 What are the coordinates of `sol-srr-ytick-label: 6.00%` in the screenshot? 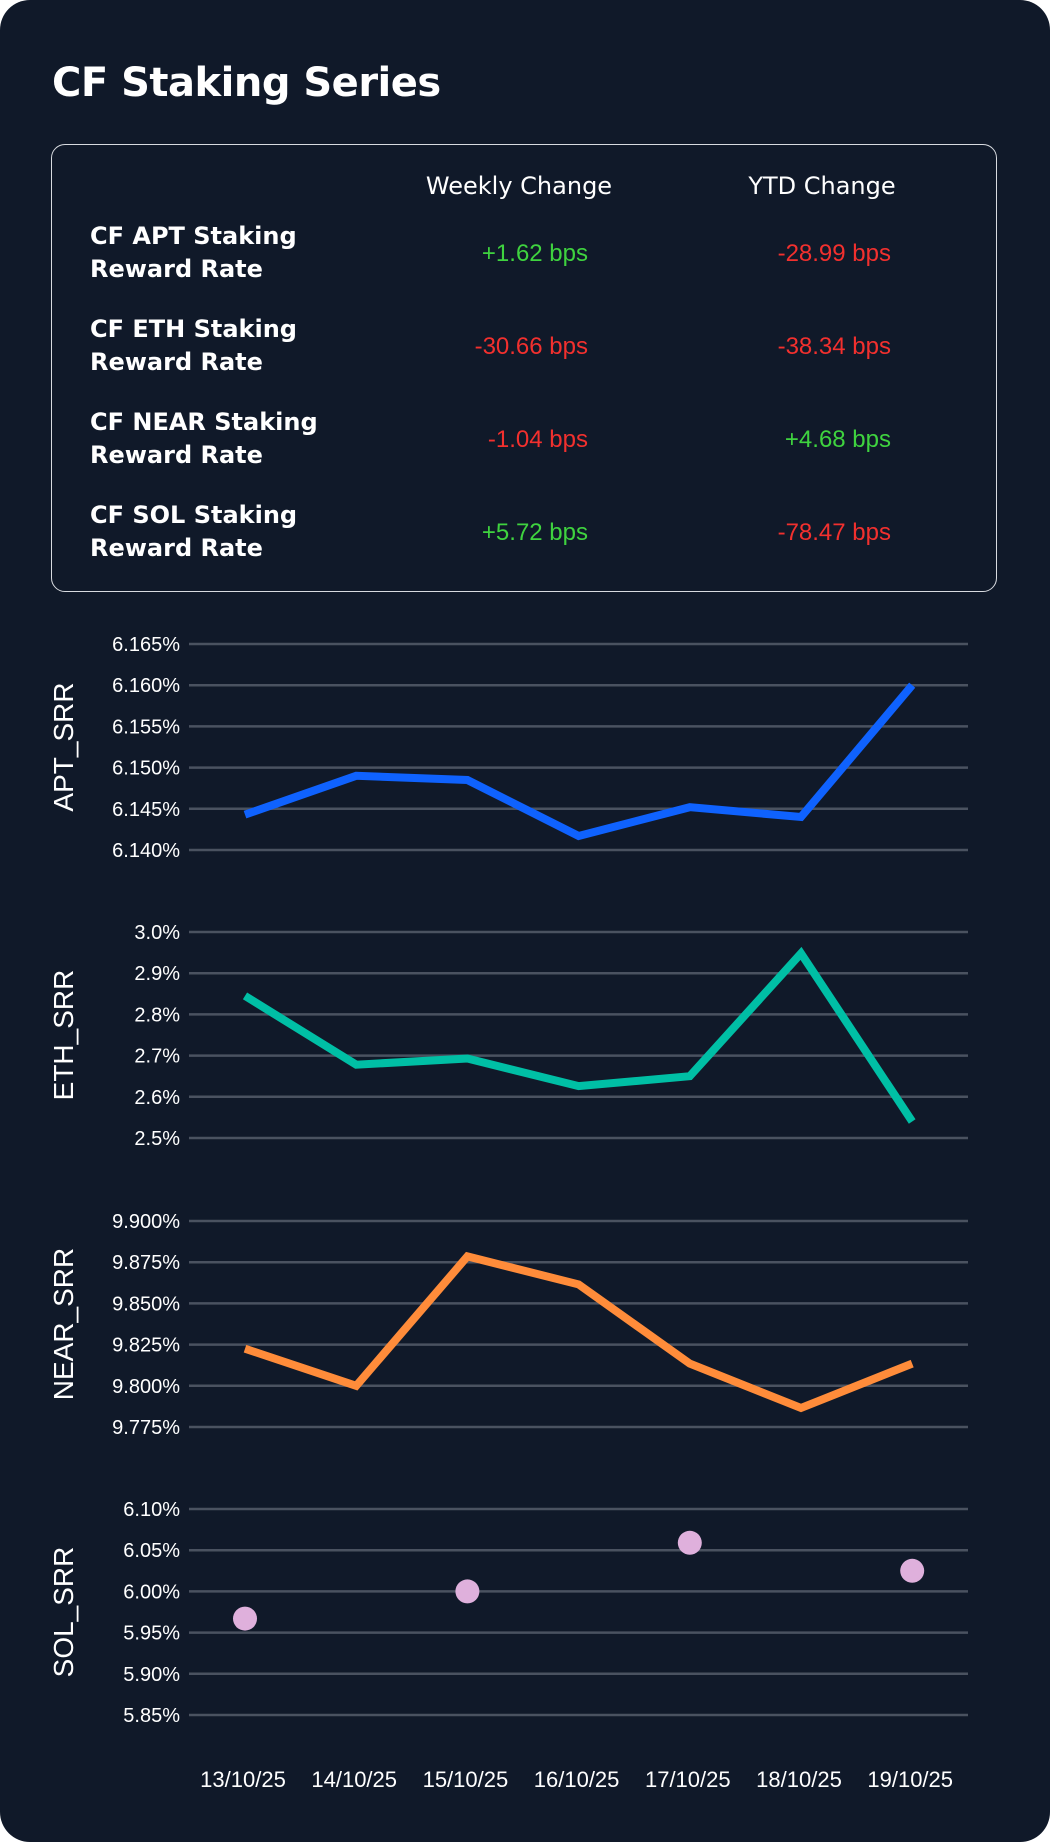 It's located at (151, 1592).